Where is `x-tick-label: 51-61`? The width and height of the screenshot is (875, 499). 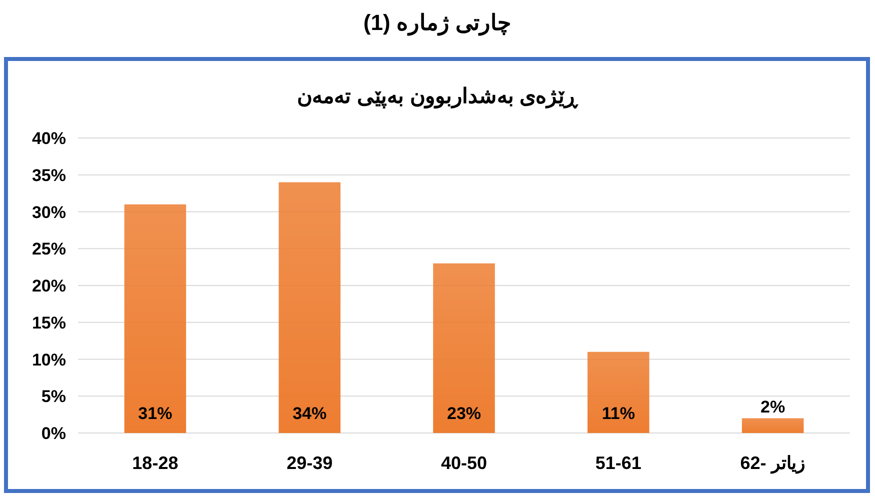
x-tick-label: 51-61 is located at coordinates (618, 463).